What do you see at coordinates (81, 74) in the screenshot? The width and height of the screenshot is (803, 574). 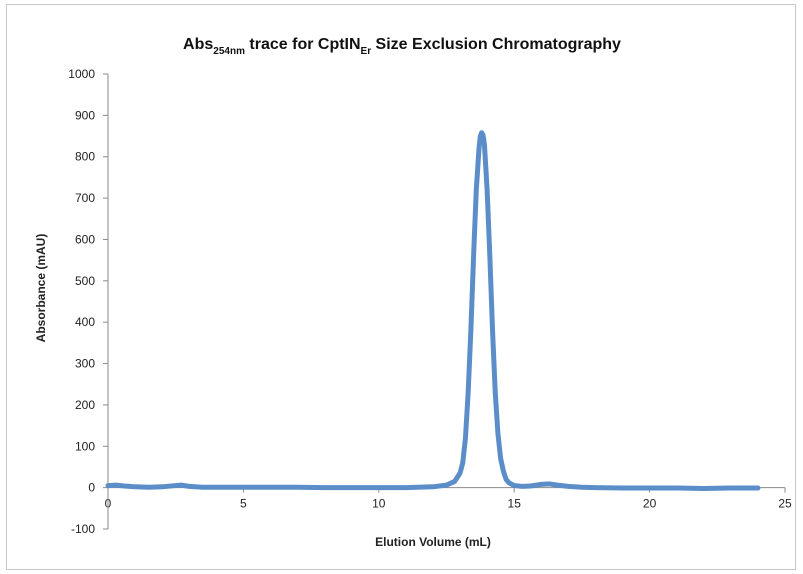 I see `y-tick-label: 1000` at bounding box center [81, 74].